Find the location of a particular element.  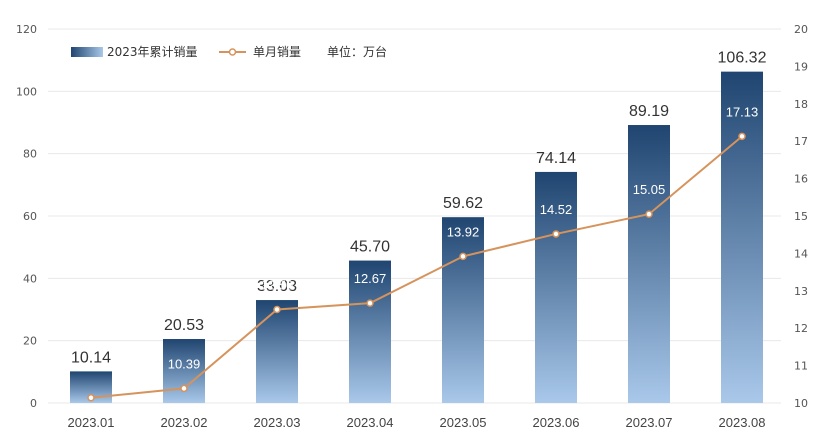

line-value-label: 12.50 is located at coordinates (277, 285).